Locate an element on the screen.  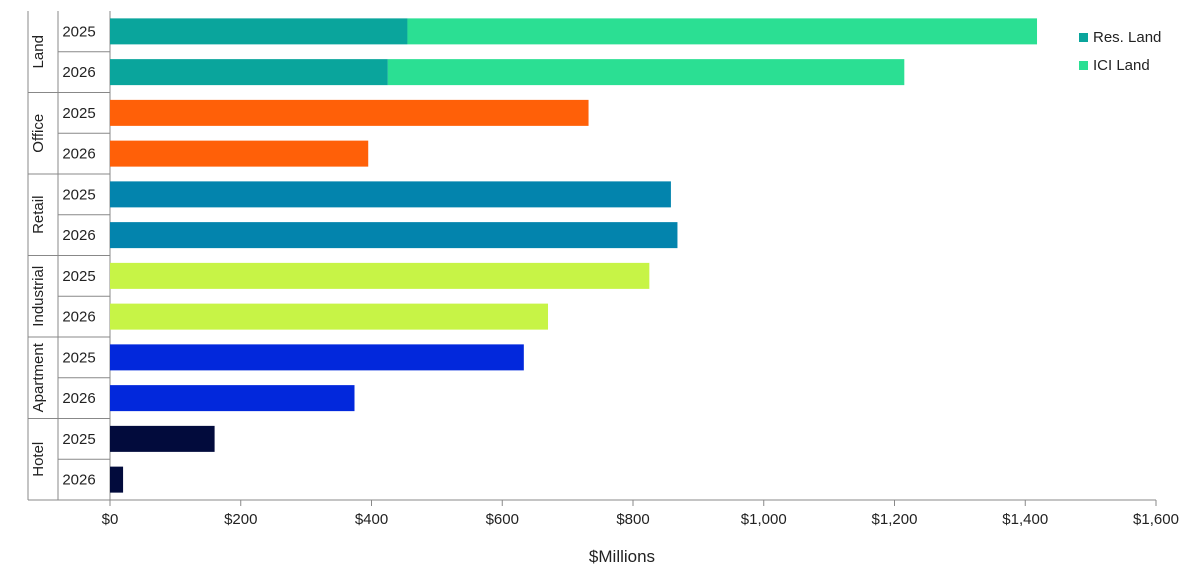
legend-label: ICI Land is located at coordinates (1121, 65).